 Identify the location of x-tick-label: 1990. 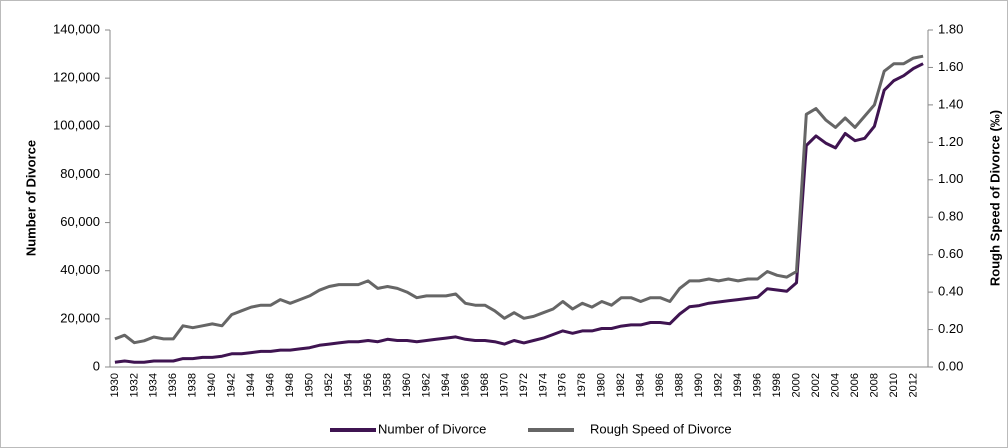
(699, 385).